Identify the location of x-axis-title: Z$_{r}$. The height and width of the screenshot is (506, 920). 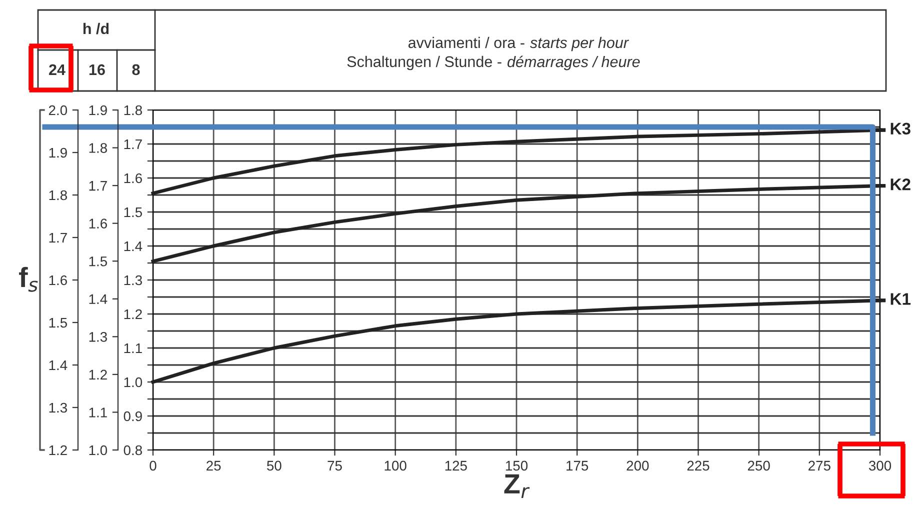
(517, 486).